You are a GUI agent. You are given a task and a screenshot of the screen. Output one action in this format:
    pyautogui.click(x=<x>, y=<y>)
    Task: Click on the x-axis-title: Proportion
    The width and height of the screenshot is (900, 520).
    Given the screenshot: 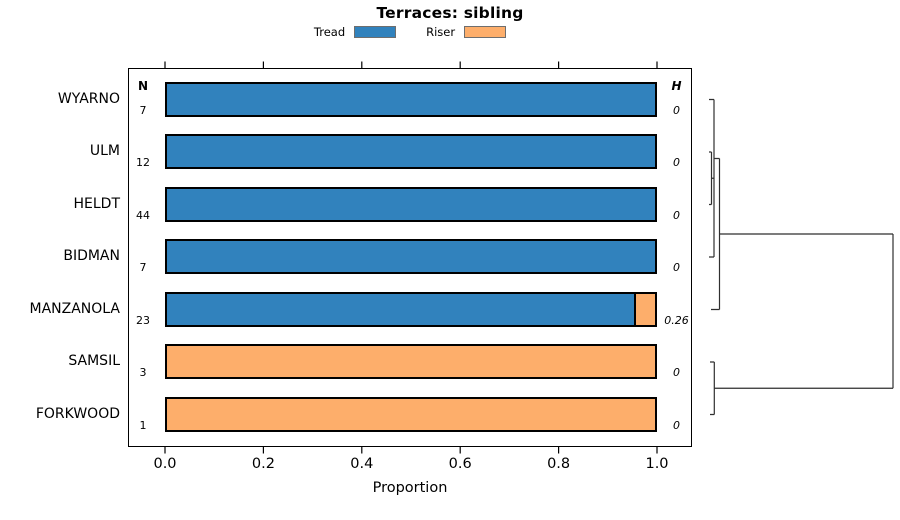 What is the action you would take?
    pyautogui.click(x=410, y=488)
    